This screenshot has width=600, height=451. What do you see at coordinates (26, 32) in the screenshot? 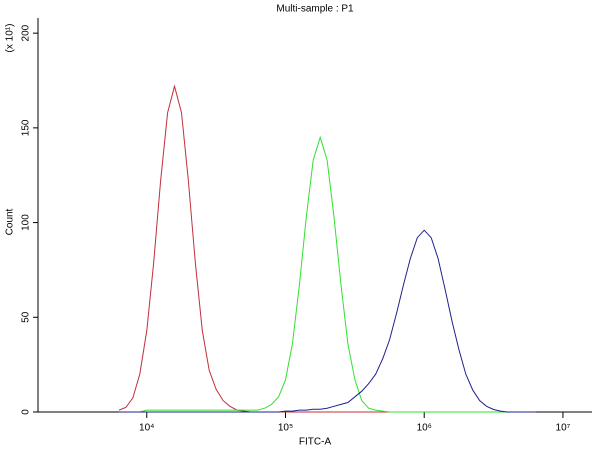
I see `y-tick-label: 200` at bounding box center [26, 32].